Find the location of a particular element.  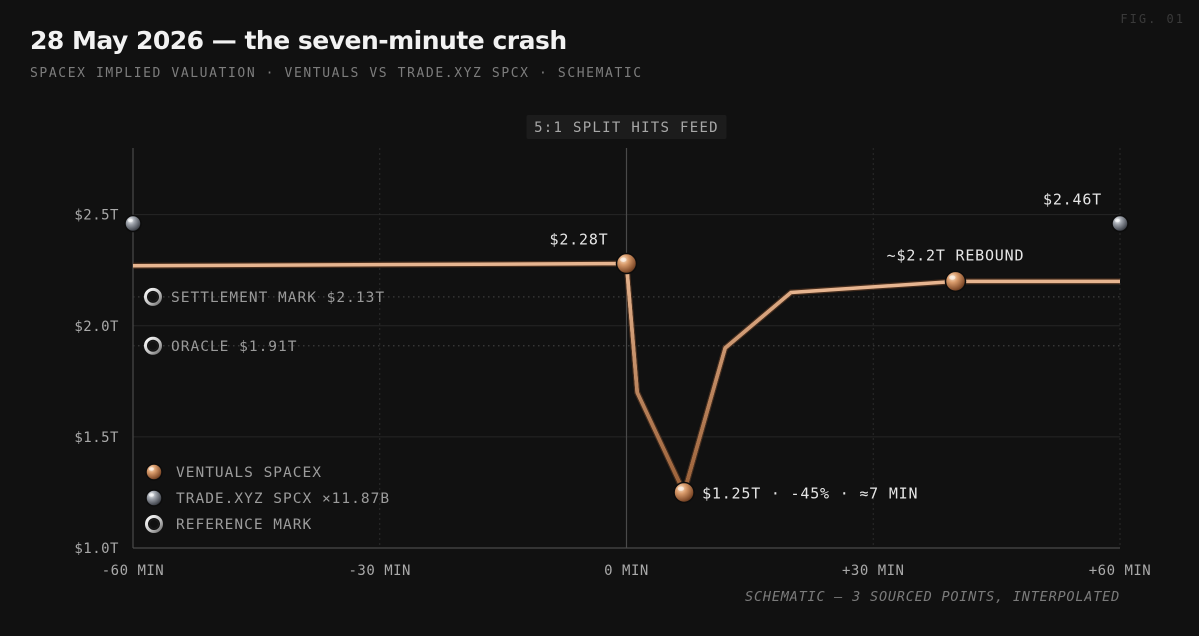

marker-ventuals-2-shine is located at coordinates (952, 277).